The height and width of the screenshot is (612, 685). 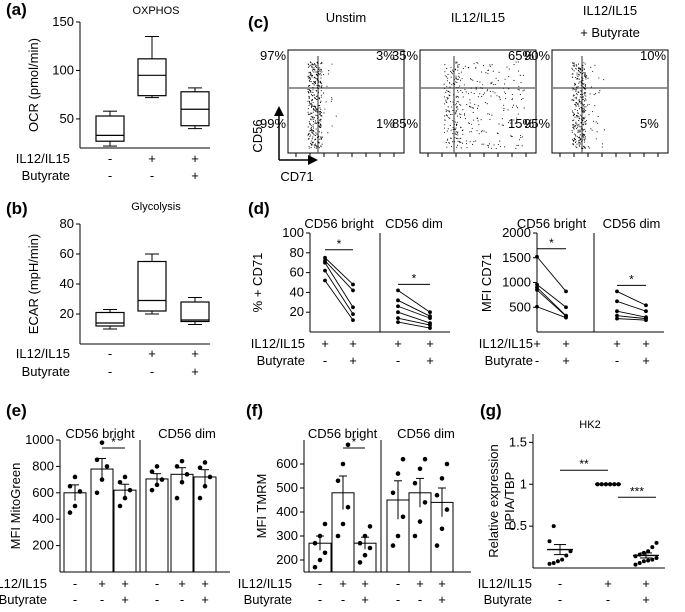 What do you see at coordinates (156, 207) in the screenshot?
I see `panel-title: Glycolysis` at bounding box center [156, 207].